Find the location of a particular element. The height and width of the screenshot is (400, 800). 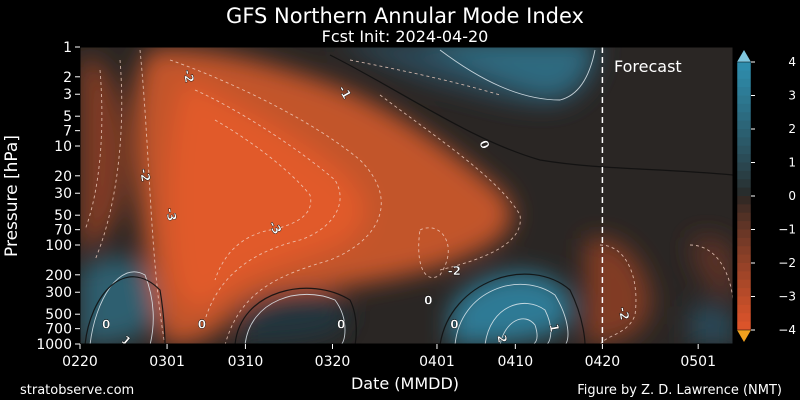

x-tick-label: 0420 is located at coordinates (603, 362).